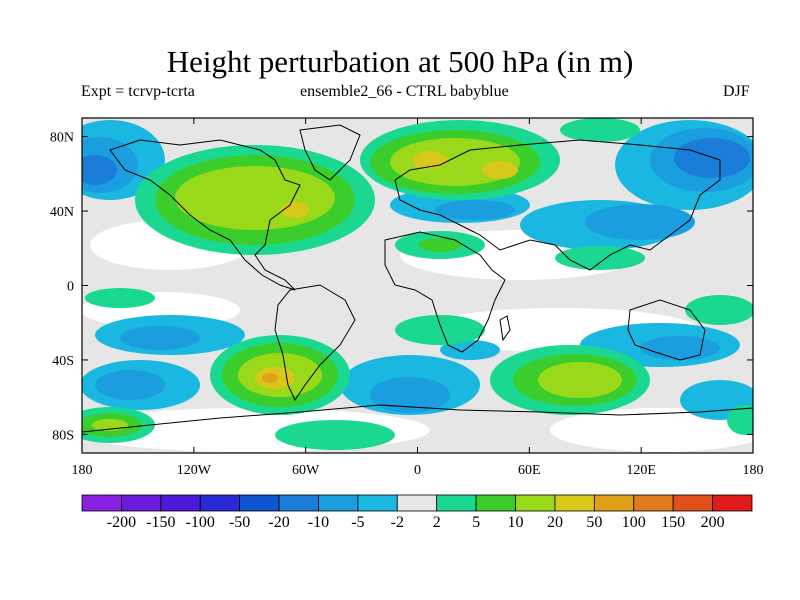  What do you see at coordinates (200, 522) in the screenshot?
I see `colorbar-label: -100` at bounding box center [200, 522].